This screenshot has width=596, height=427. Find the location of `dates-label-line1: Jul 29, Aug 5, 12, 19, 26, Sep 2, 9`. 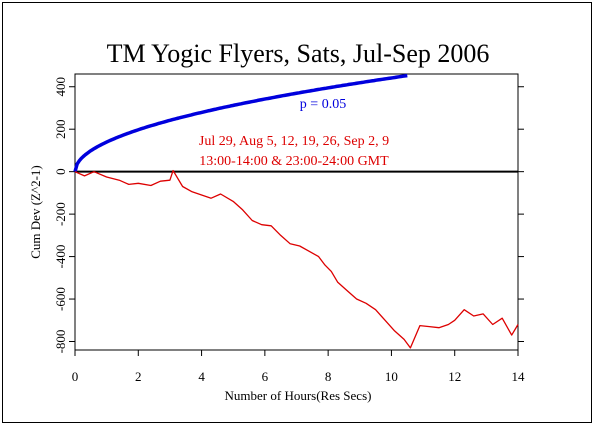

dates-label-line1: Jul 29, Aug 5, 12, 19, 26, Sep 2, 9 is located at coordinates (294, 141).